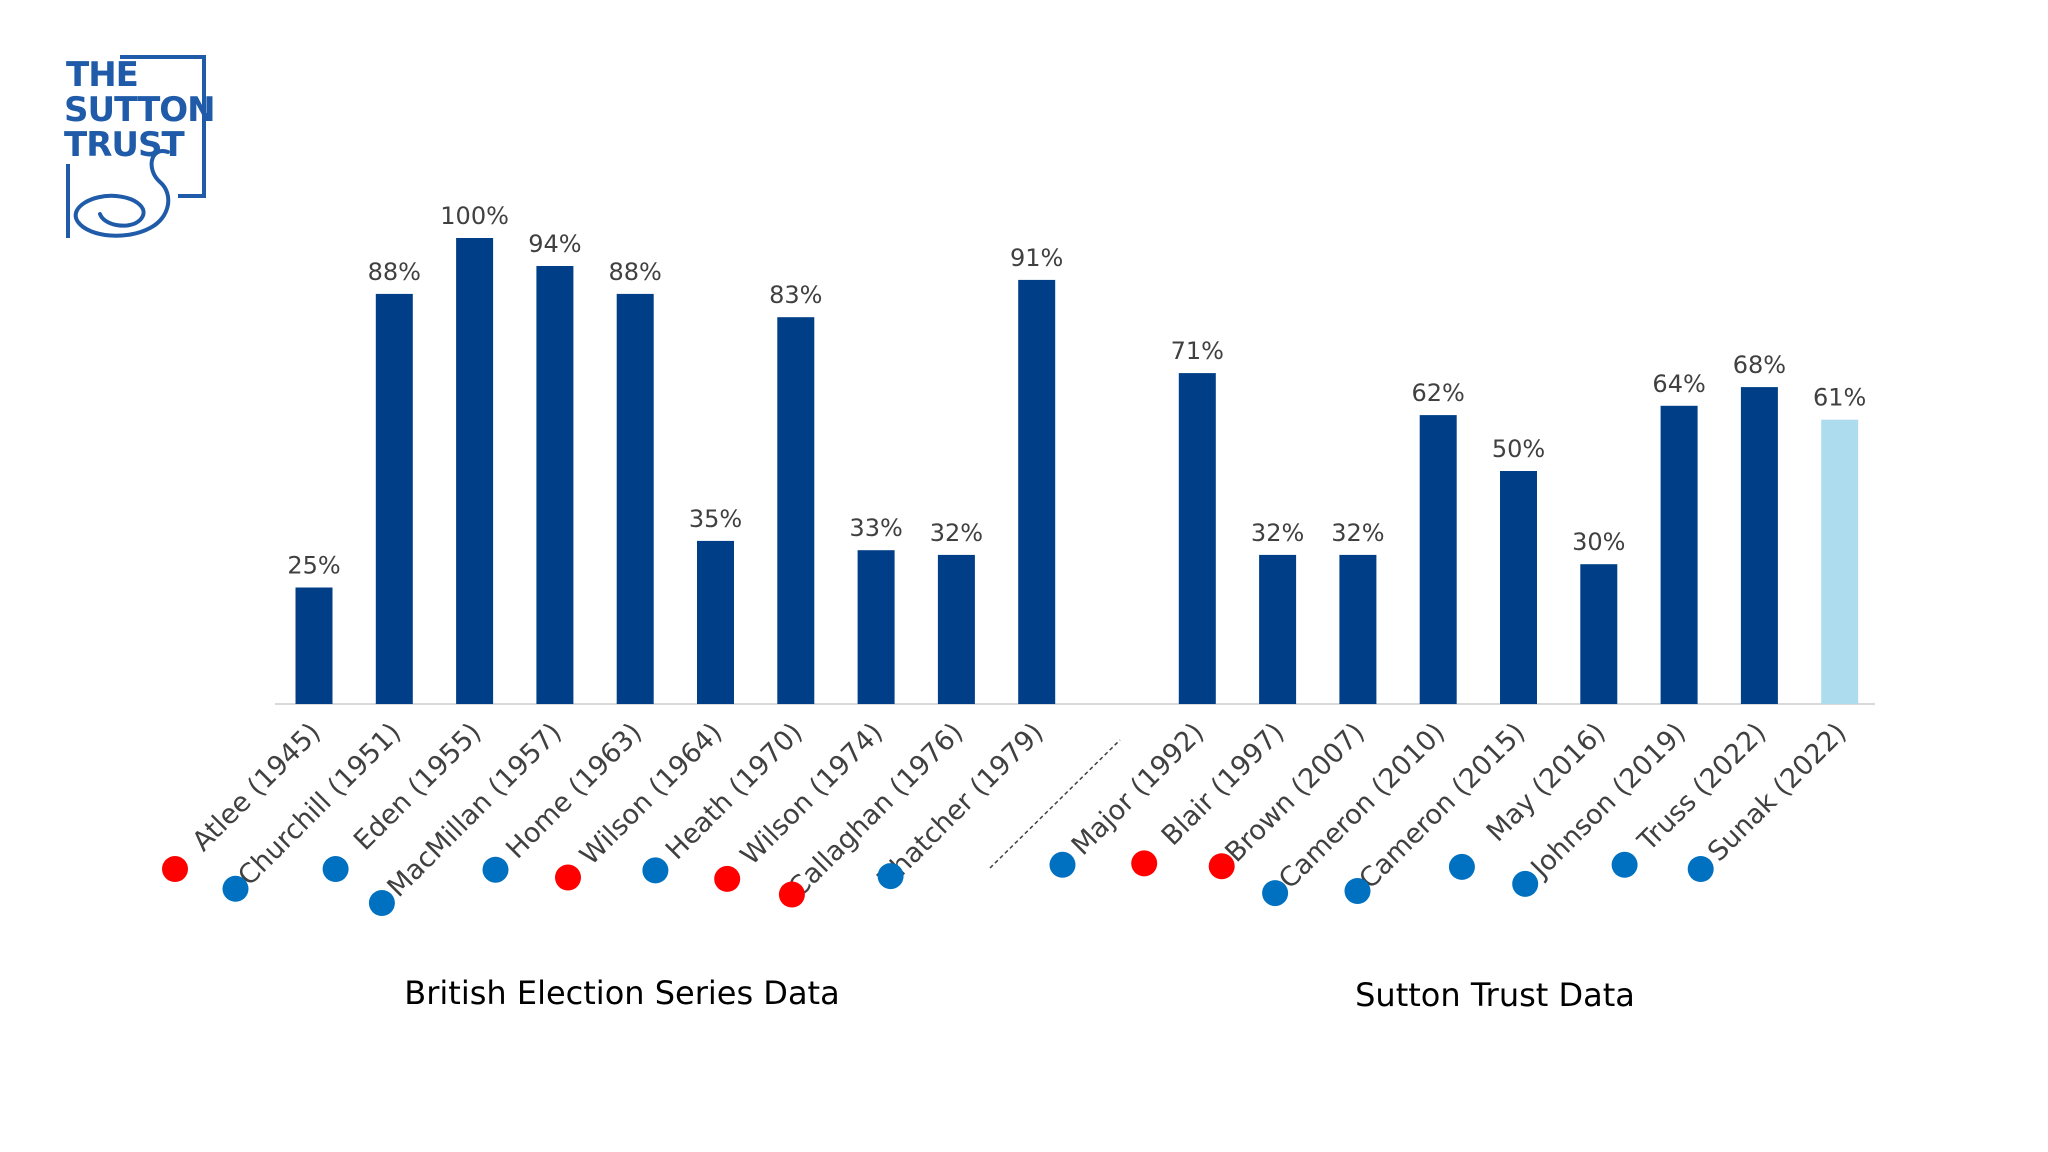  I want to click on data-label: 25%, so click(313, 566).